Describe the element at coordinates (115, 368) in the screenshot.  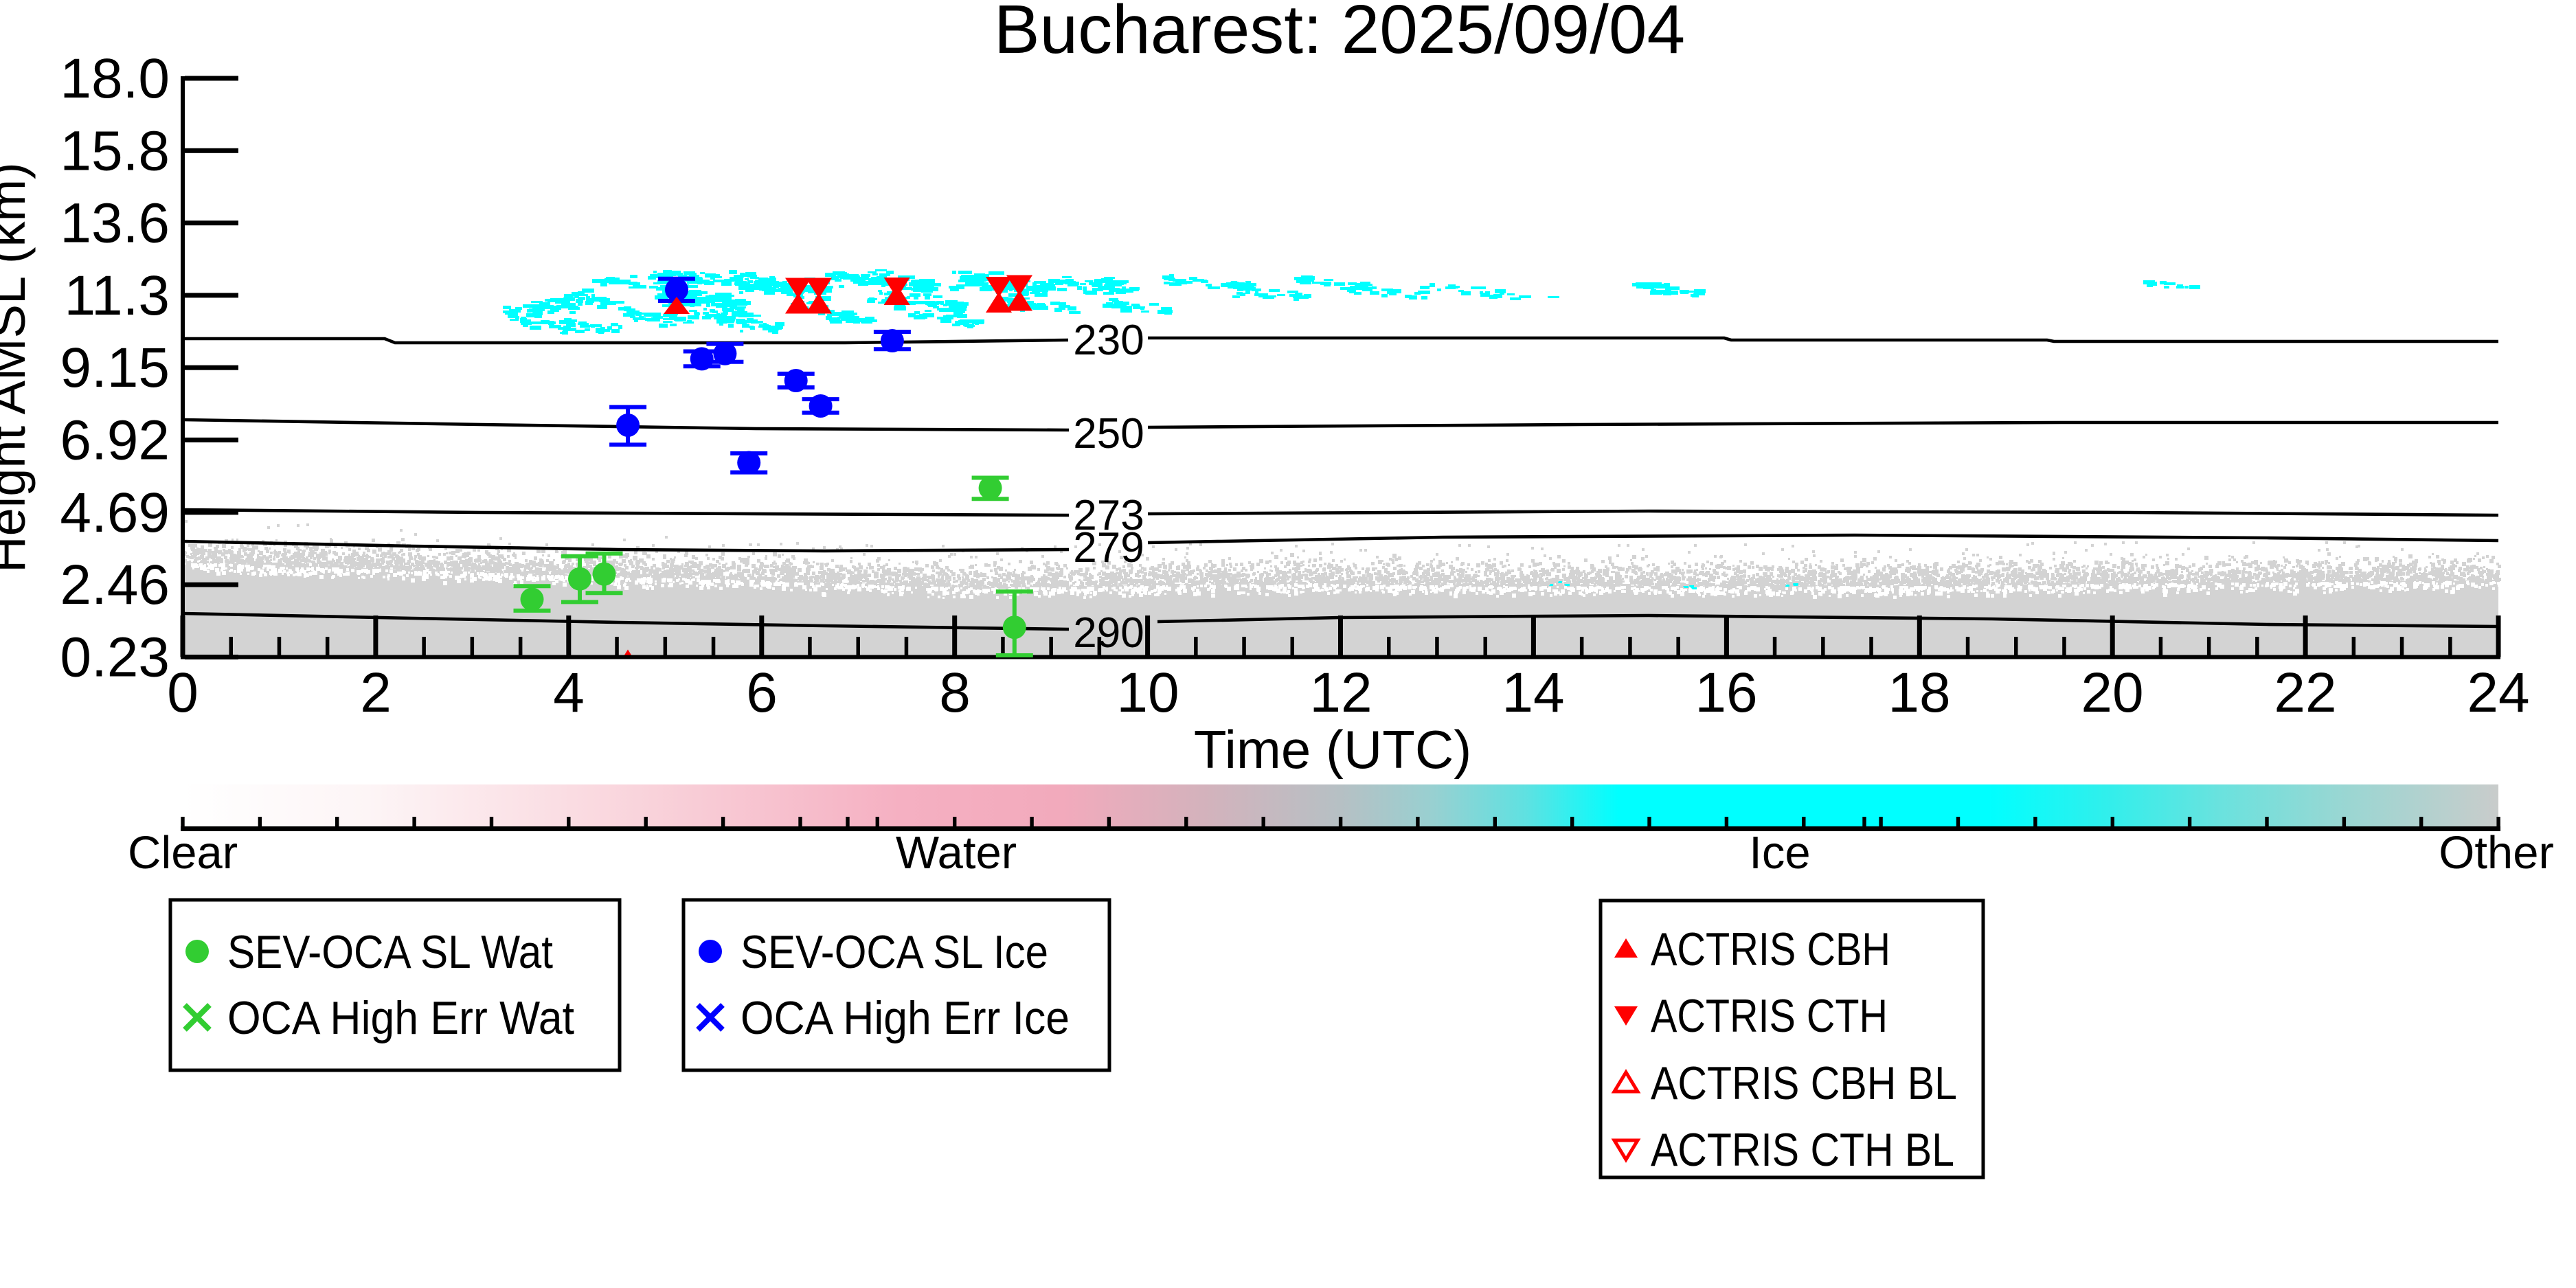
I see `svg-text: 9.15` at that location.